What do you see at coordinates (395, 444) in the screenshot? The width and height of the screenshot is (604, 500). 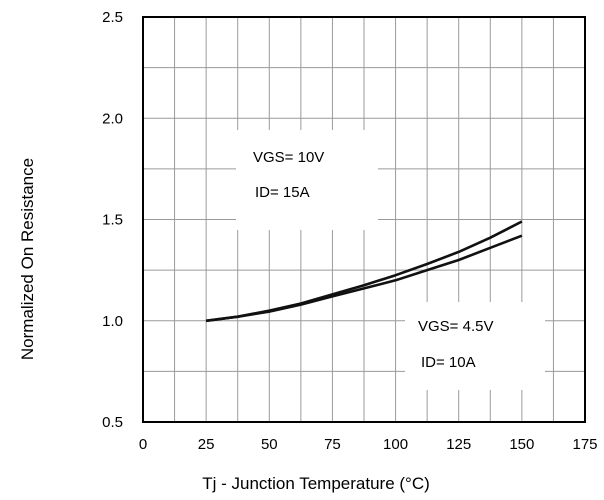 I see `x-tick-label: 100` at bounding box center [395, 444].